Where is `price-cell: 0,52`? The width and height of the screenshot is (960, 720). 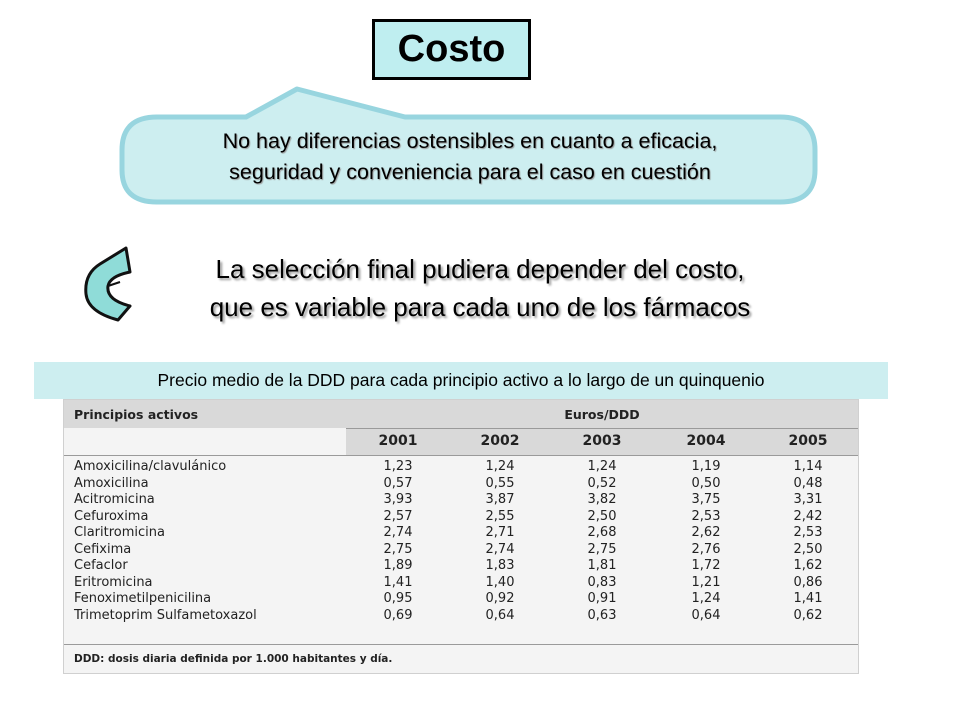 price-cell: 0,52 is located at coordinates (602, 483).